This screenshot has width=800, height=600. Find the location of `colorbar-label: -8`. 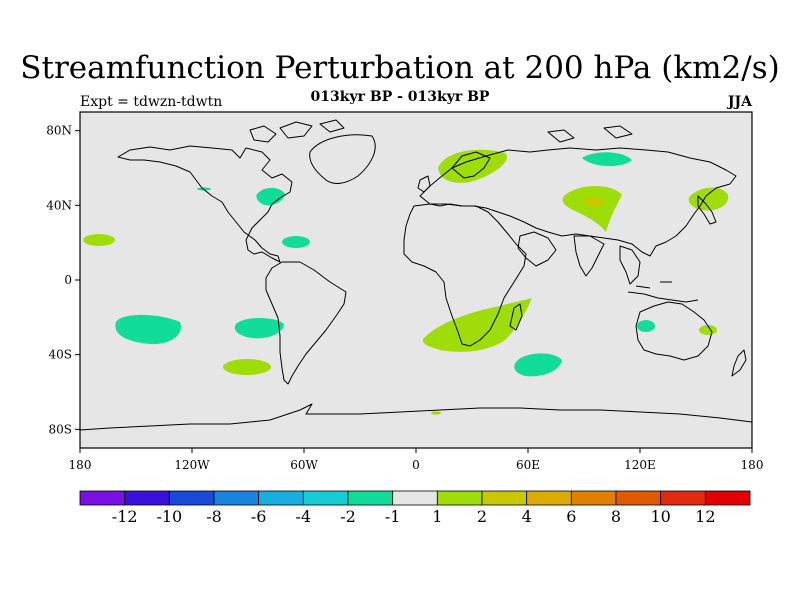

colorbar-label: -8 is located at coordinates (214, 516).